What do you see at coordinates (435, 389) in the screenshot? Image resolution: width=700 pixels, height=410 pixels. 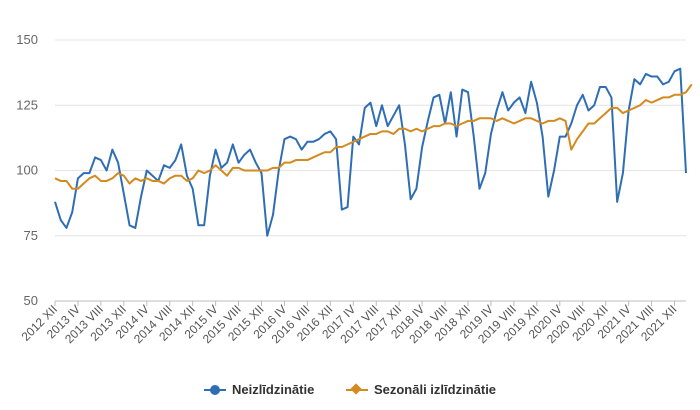 I see `legend-label-series-2: Sezonāli izlīdzinātie` at bounding box center [435, 389].